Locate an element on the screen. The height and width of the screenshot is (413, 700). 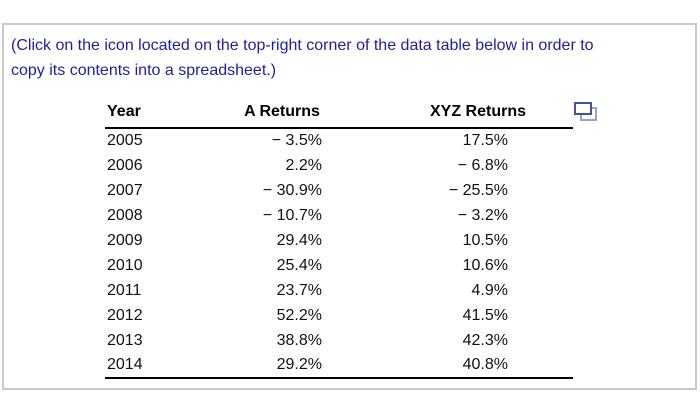
table-row: 2008 − 10.7% − 3.2% is located at coordinates (339, 215).